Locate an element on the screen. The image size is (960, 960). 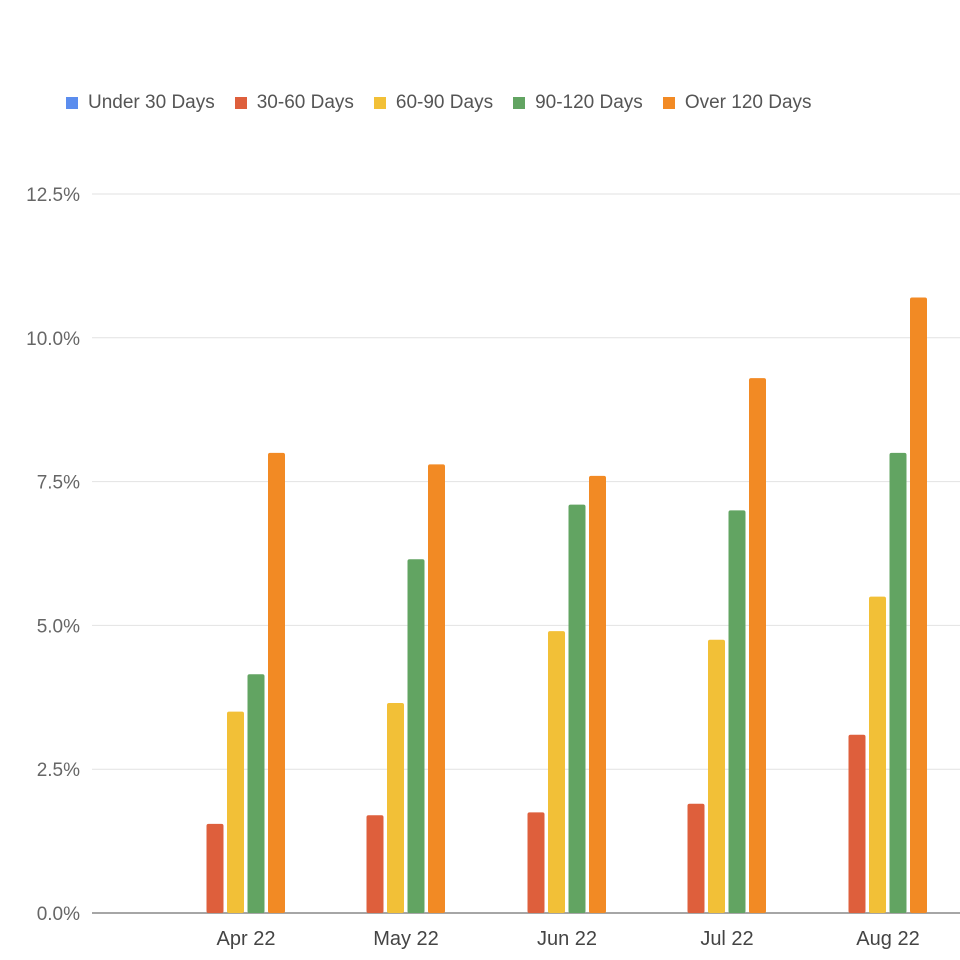
legend-label: 30-60 Days is located at coordinates (305, 102).